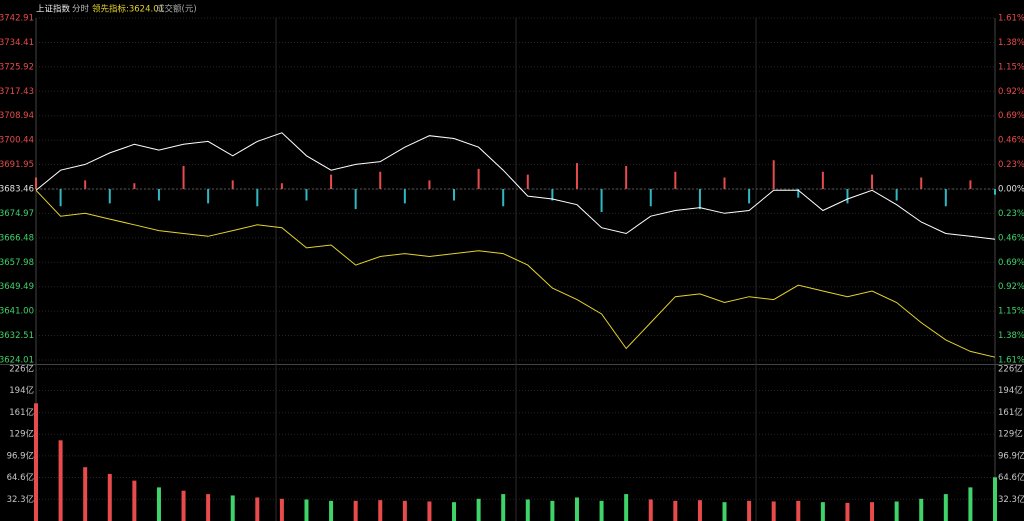 The height and width of the screenshot is (521, 1024). Describe the element at coordinates (81, 9) in the screenshot. I see `mode-tab: 分时` at that location.